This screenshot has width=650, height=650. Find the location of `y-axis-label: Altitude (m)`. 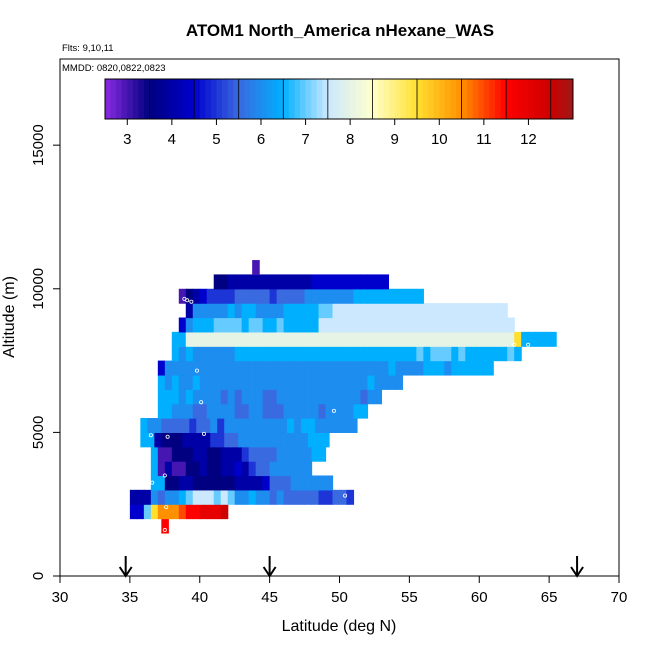

y-axis-label: Altitude (m) is located at coordinates (9, 317).